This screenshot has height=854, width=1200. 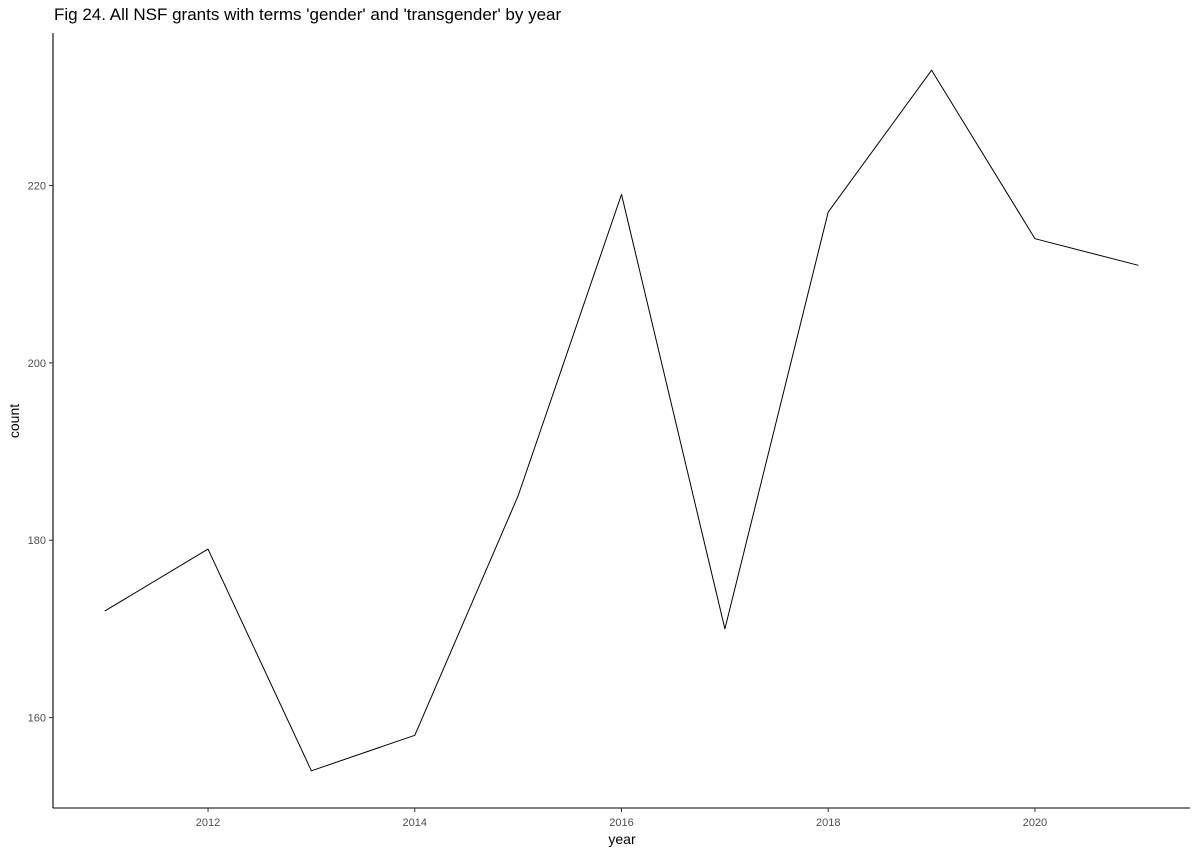 What do you see at coordinates (14, 421) in the screenshot?
I see `y-axis-title: count` at bounding box center [14, 421].